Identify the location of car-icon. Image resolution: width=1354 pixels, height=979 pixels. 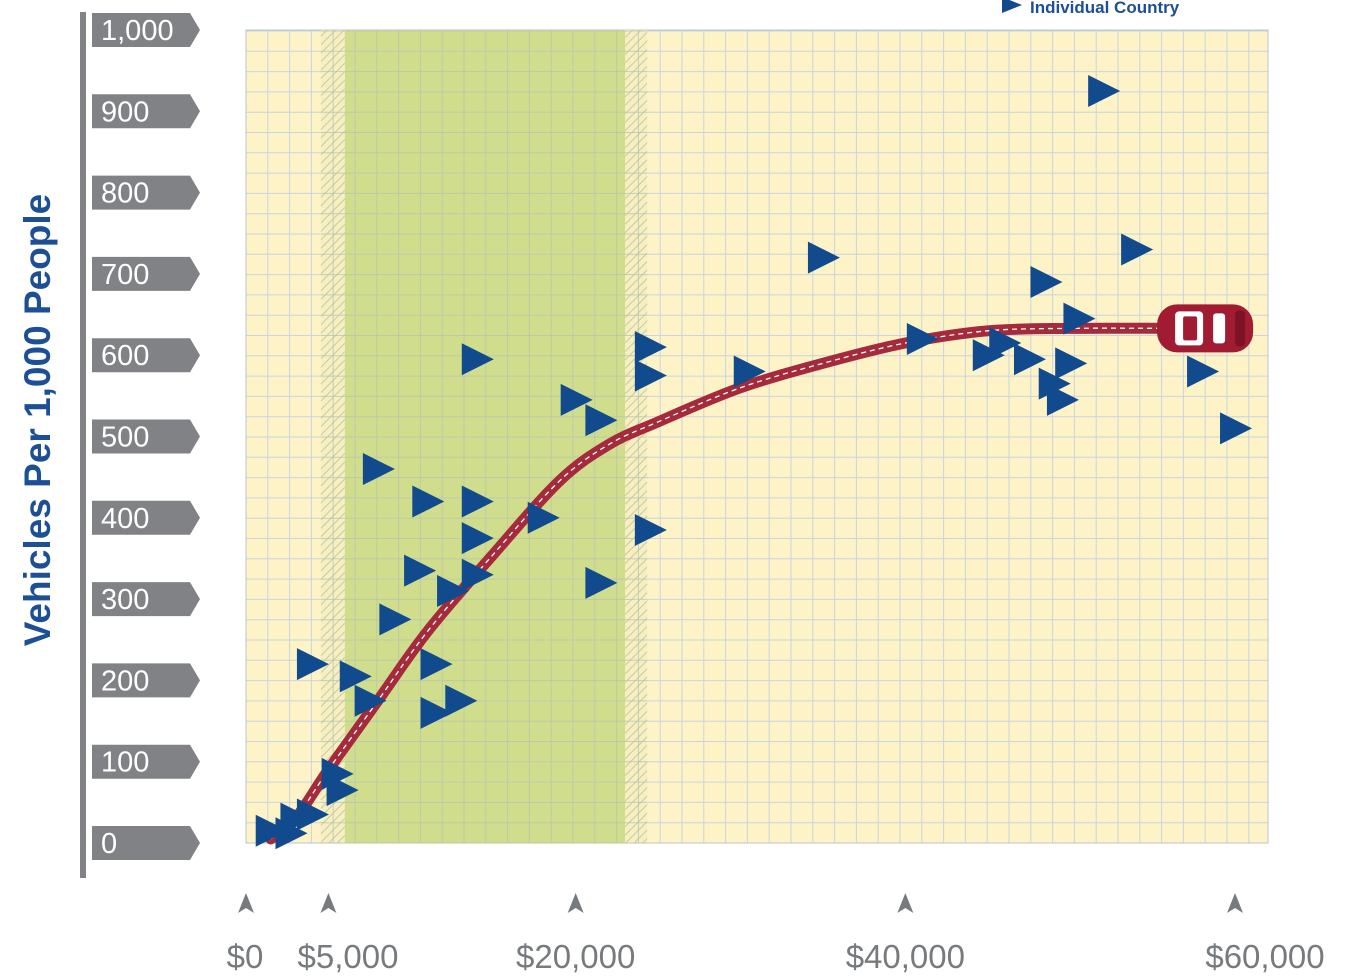
(1205, 328).